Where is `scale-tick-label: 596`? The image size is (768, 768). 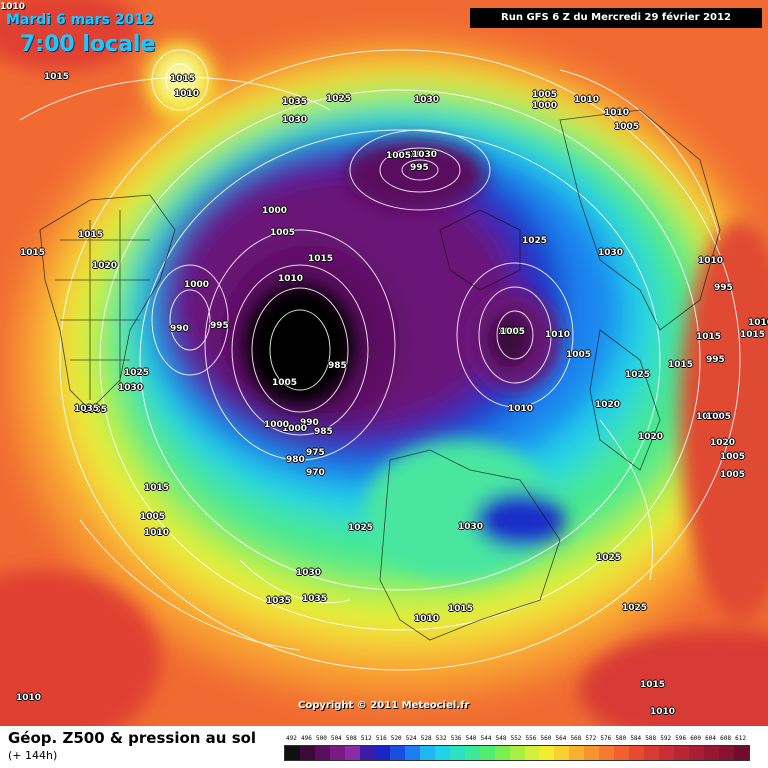 scale-tick-label: 596 is located at coordinates (681, 738).